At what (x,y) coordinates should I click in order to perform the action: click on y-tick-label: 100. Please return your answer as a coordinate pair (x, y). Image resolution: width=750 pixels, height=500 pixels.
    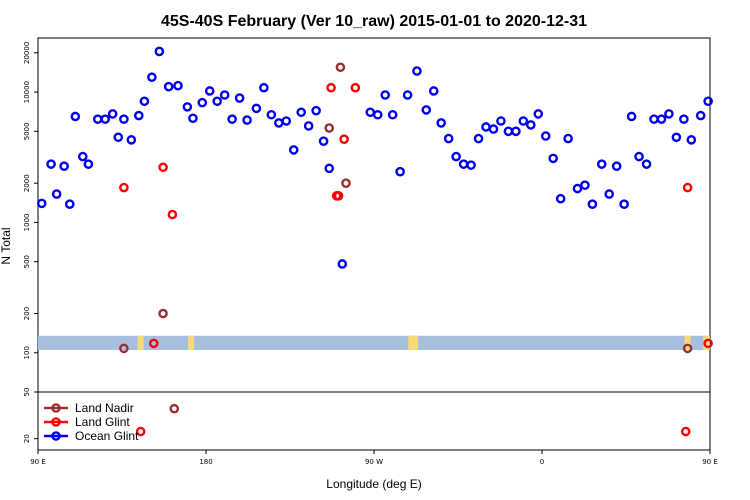
    Looking at the image, I should click on (27, 352).